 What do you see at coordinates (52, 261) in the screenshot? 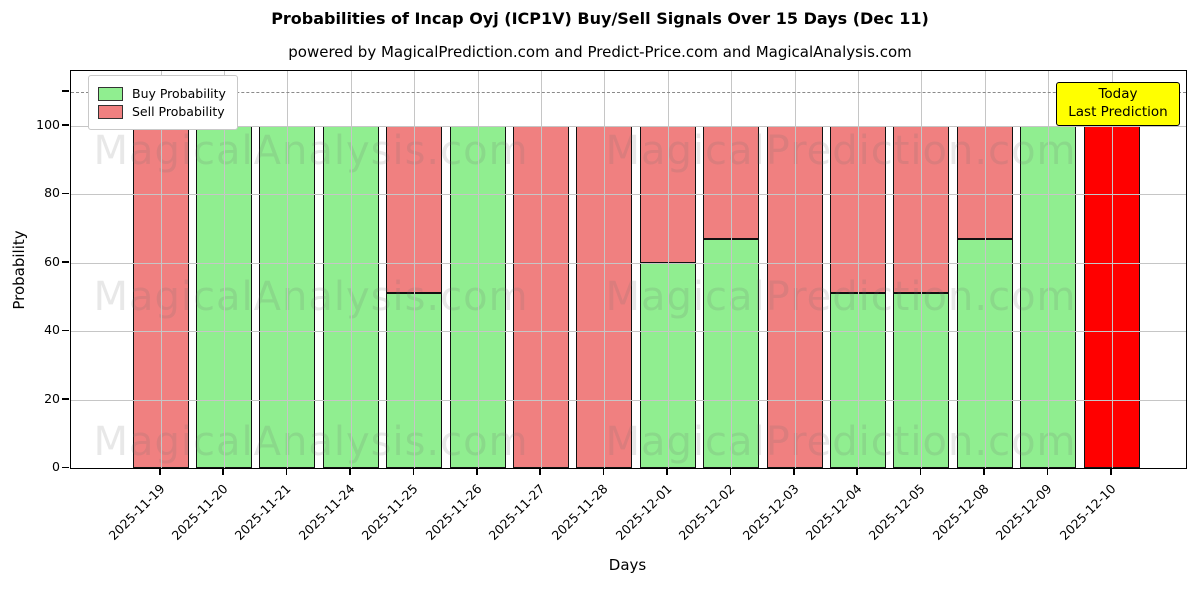
I see `y-tick-label: 60` at bounding box center [52, 261].